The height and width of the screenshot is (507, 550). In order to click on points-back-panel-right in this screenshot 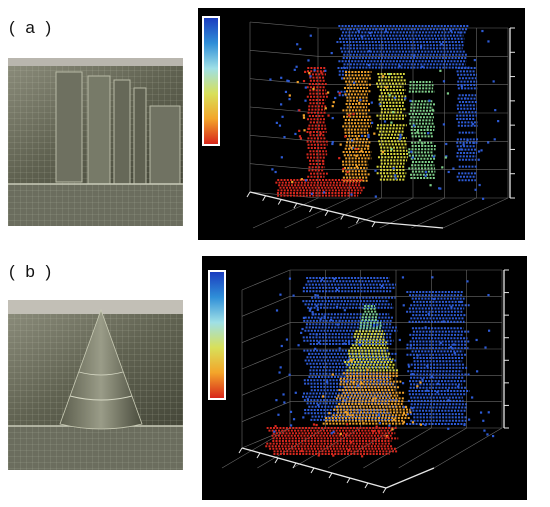, I will do `click(467, 124)`.